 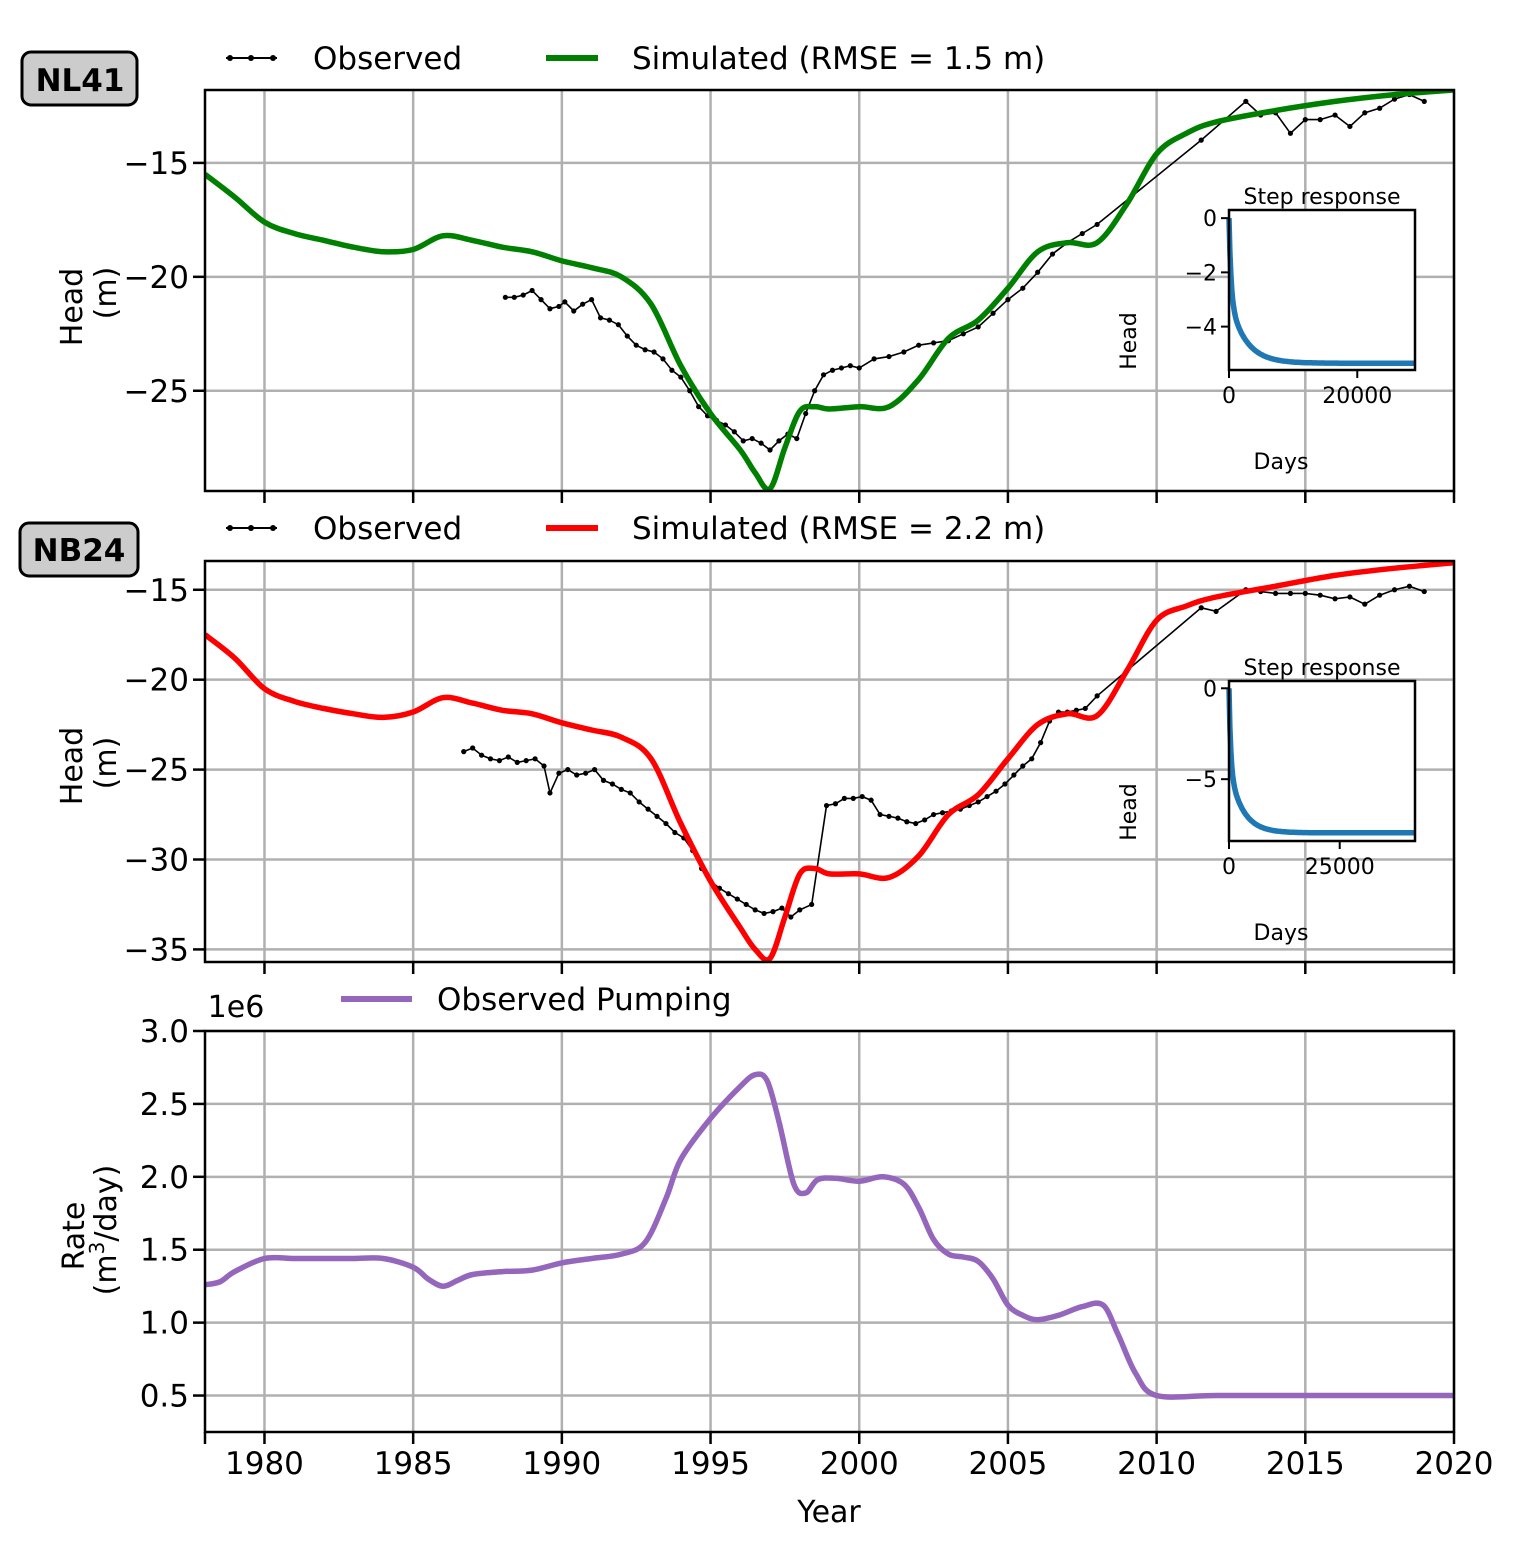 I want to click on inset-y-tick-label: −4, so click(x=1201, y=328).